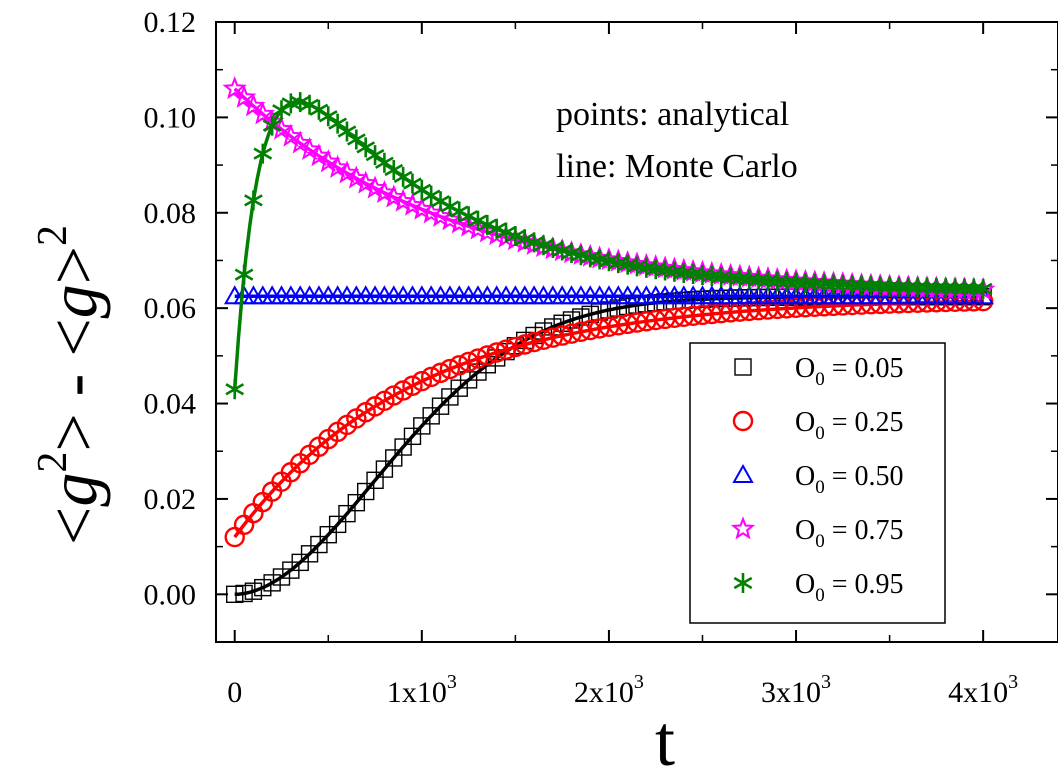 The image size is (1058, 773). I want to click on legend-label-value: = 0.05, so click(864, 368).